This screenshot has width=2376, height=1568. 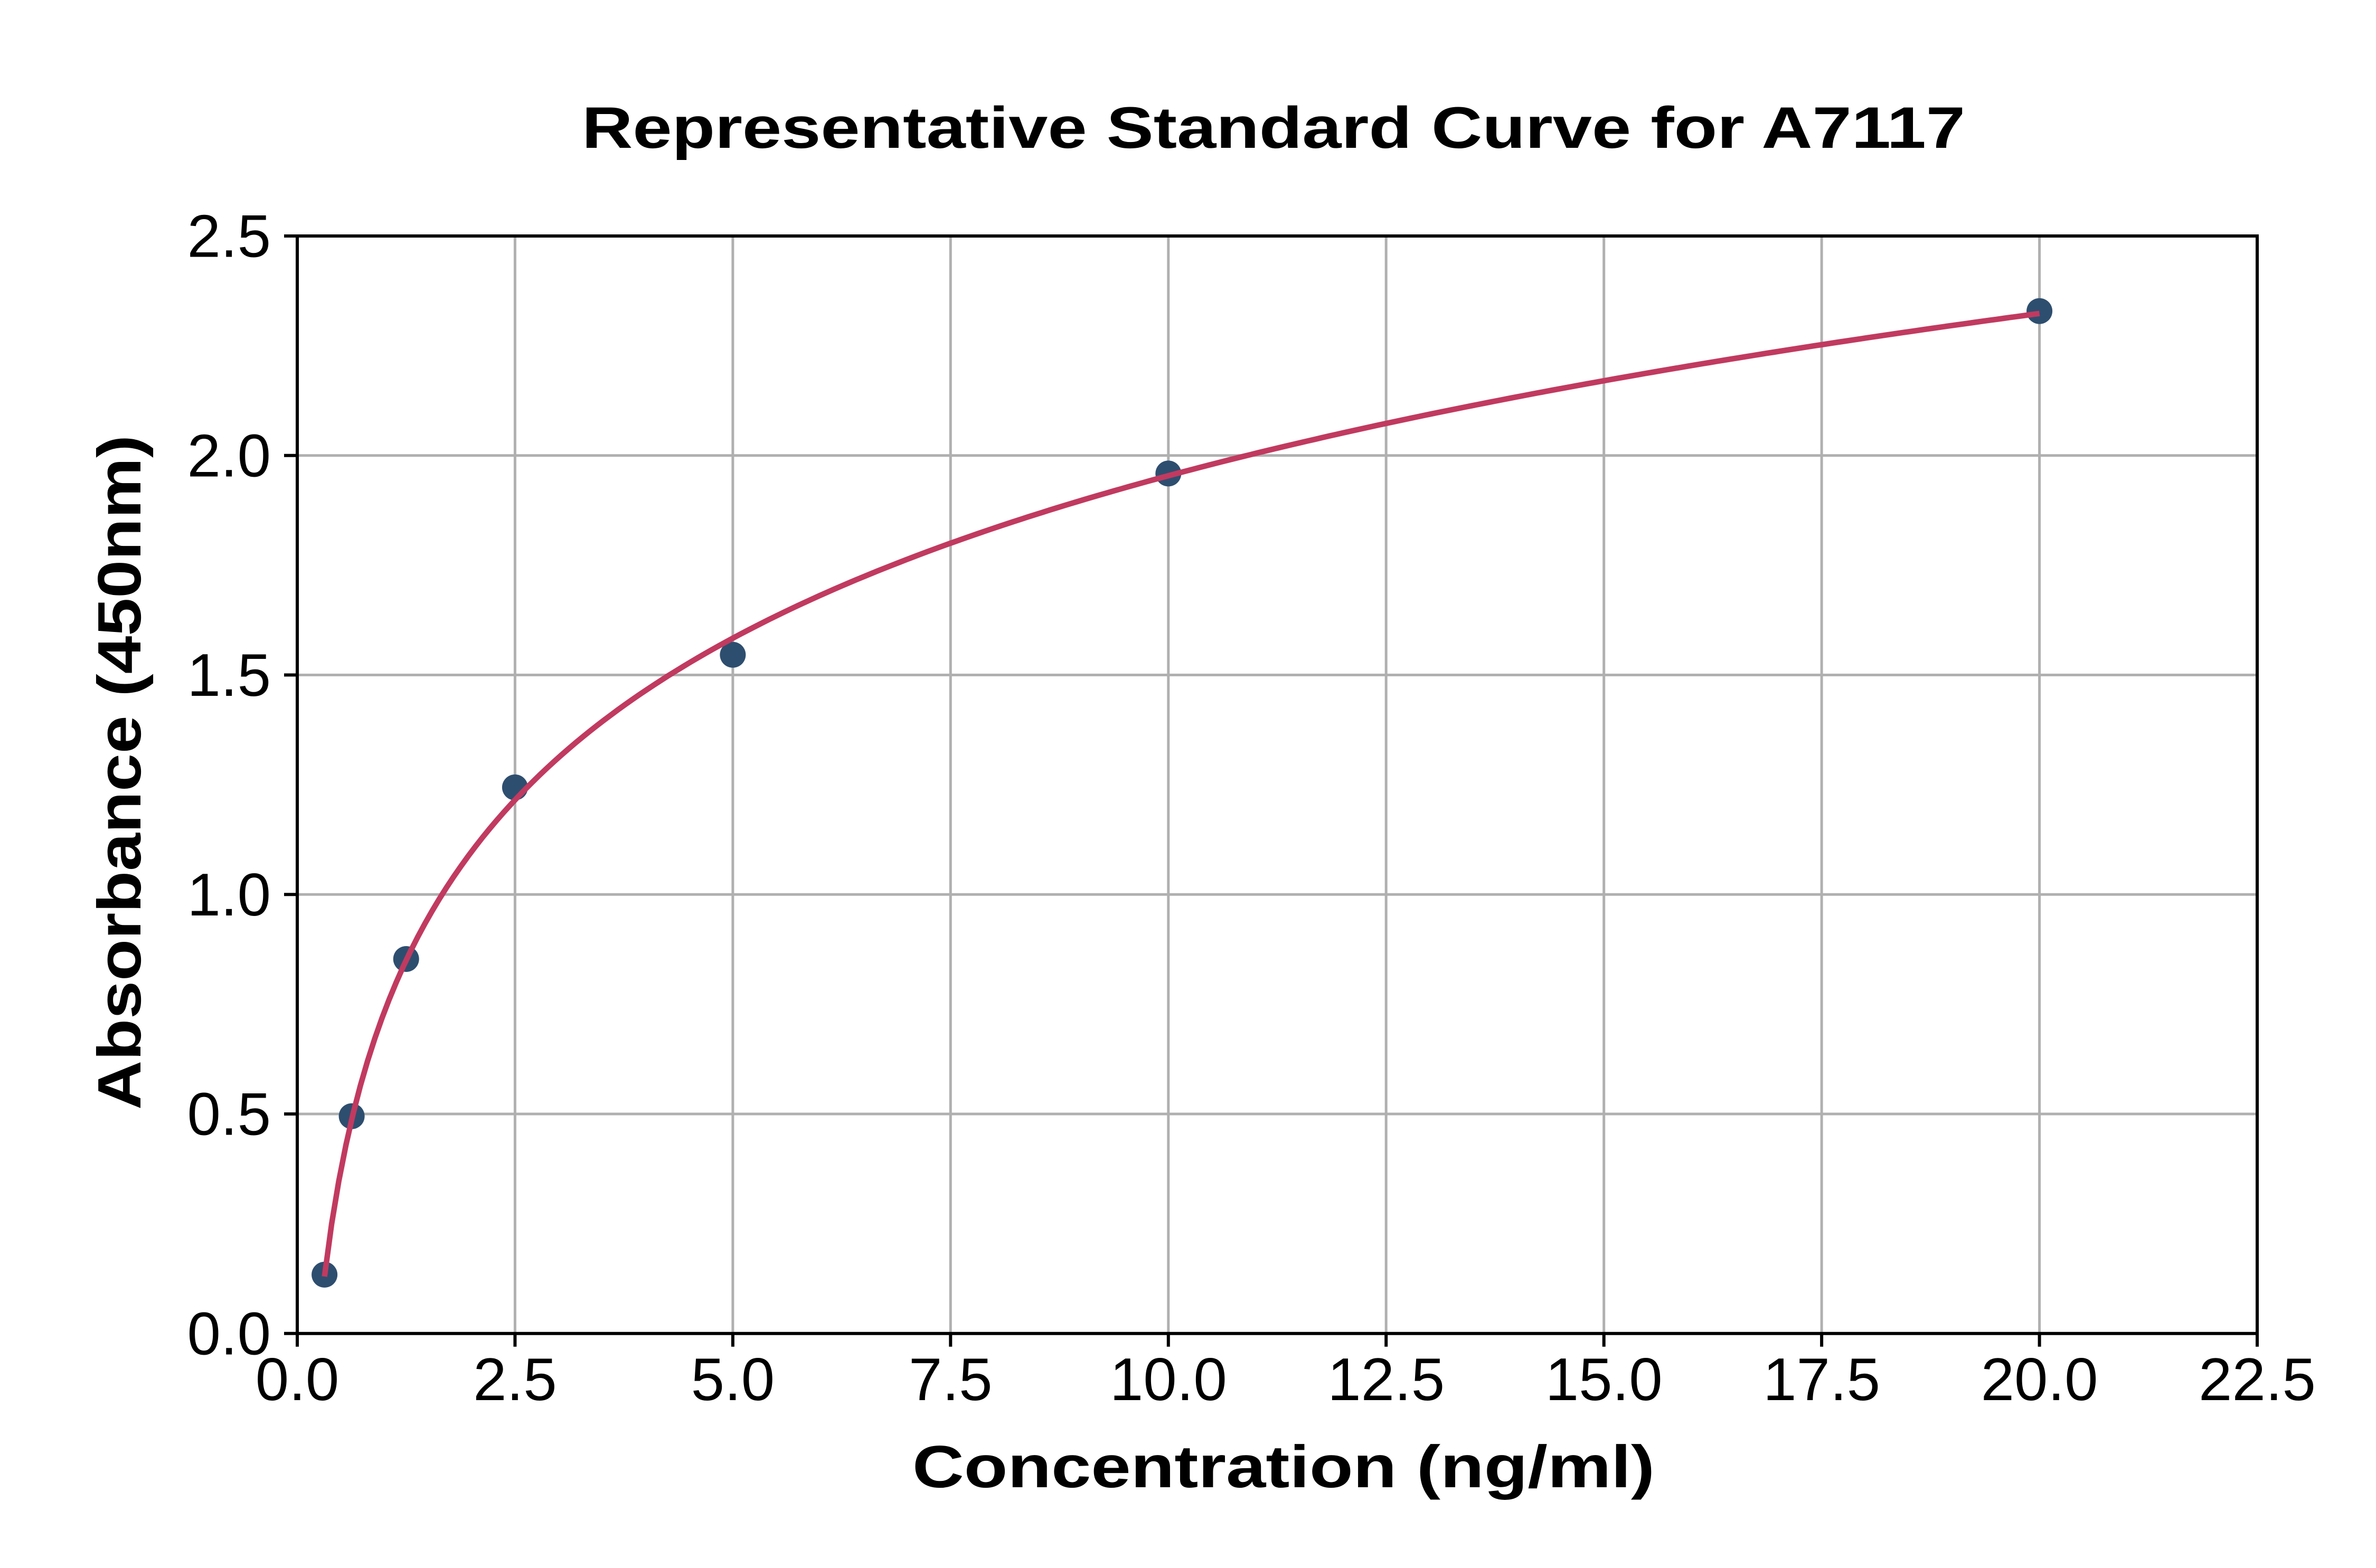 What do you see at coordinates (229, 1114) in the screenshot?
I see `svg-text: 0.5` at bounding box center [229, 1114].